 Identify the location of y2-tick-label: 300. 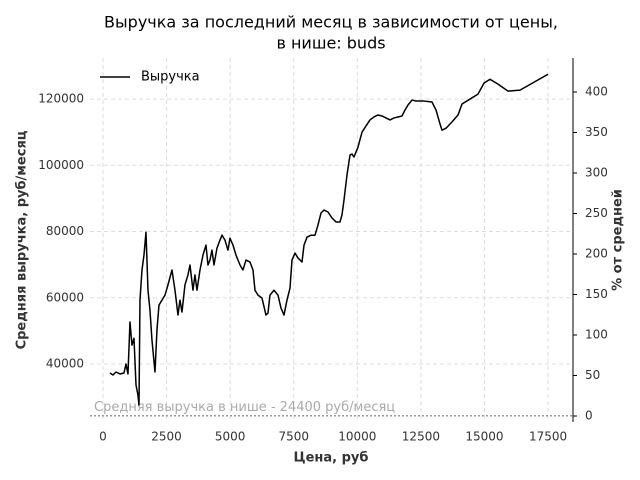
(596, 173).